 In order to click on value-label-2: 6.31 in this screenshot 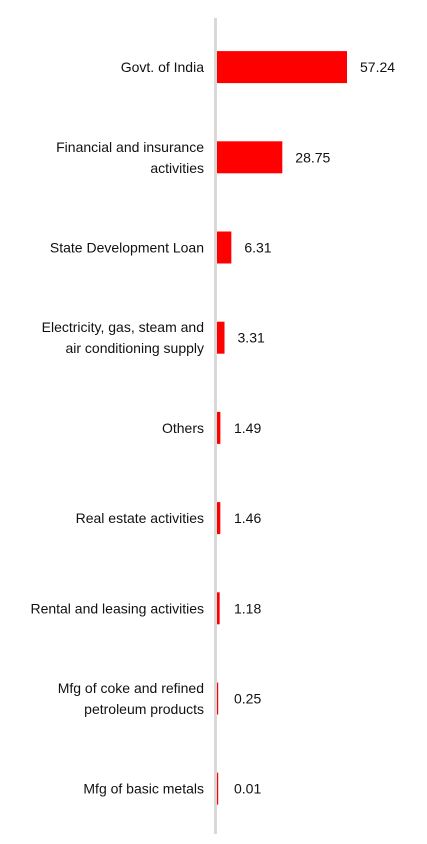, I will do `click(257, 248)`.